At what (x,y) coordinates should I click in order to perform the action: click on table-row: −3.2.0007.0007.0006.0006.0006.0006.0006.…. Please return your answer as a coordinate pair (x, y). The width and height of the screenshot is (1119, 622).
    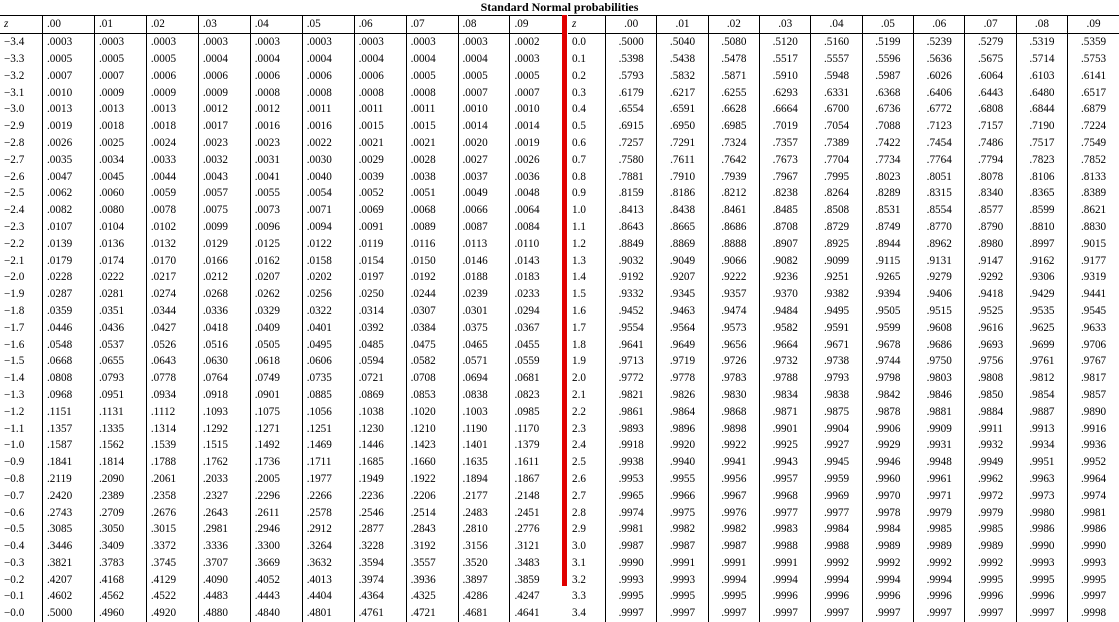
    Looking at the image, I should click on (281, 76).